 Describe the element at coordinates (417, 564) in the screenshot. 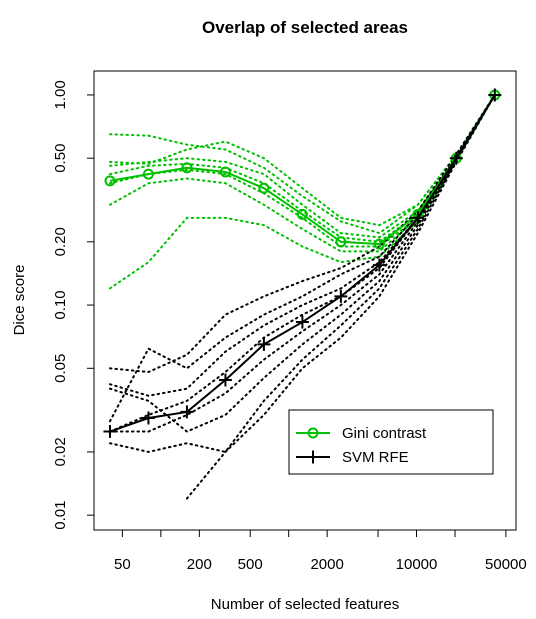

I see `x-tick-label: 10000` at that location.